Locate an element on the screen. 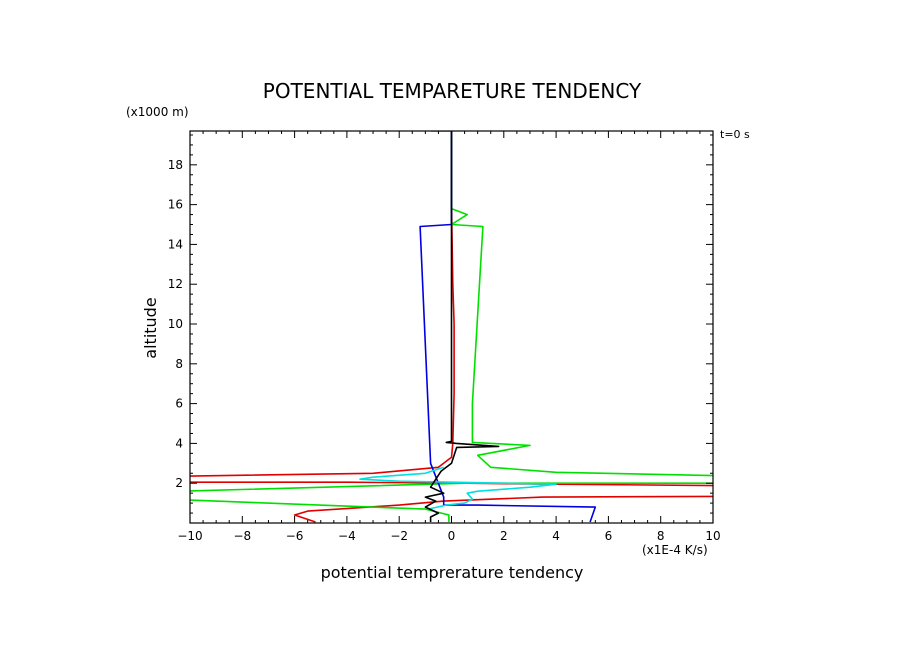 Image resolution: width=904 pixels, height=654 pixels. x-tick-label: 10 is located at coordinates (712, 536).